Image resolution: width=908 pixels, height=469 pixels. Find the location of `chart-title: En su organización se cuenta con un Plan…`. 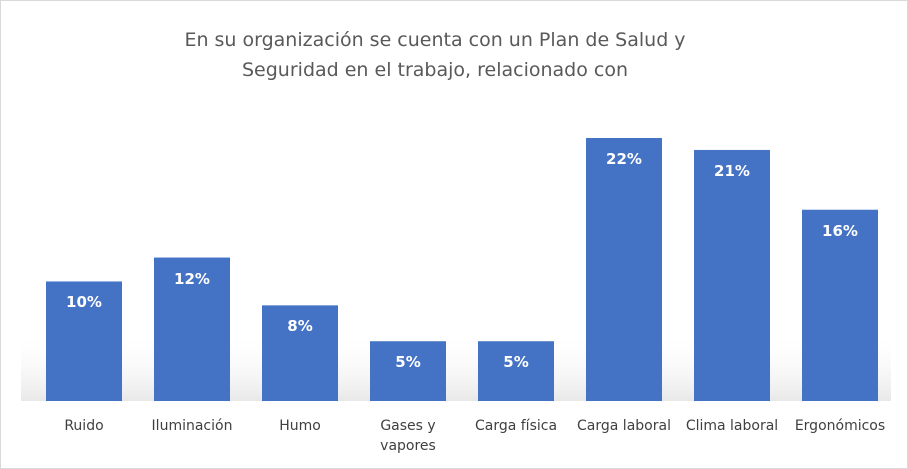

chart-title: En su organización se cuenta con un Plan… is located at coordinates (435, 55).